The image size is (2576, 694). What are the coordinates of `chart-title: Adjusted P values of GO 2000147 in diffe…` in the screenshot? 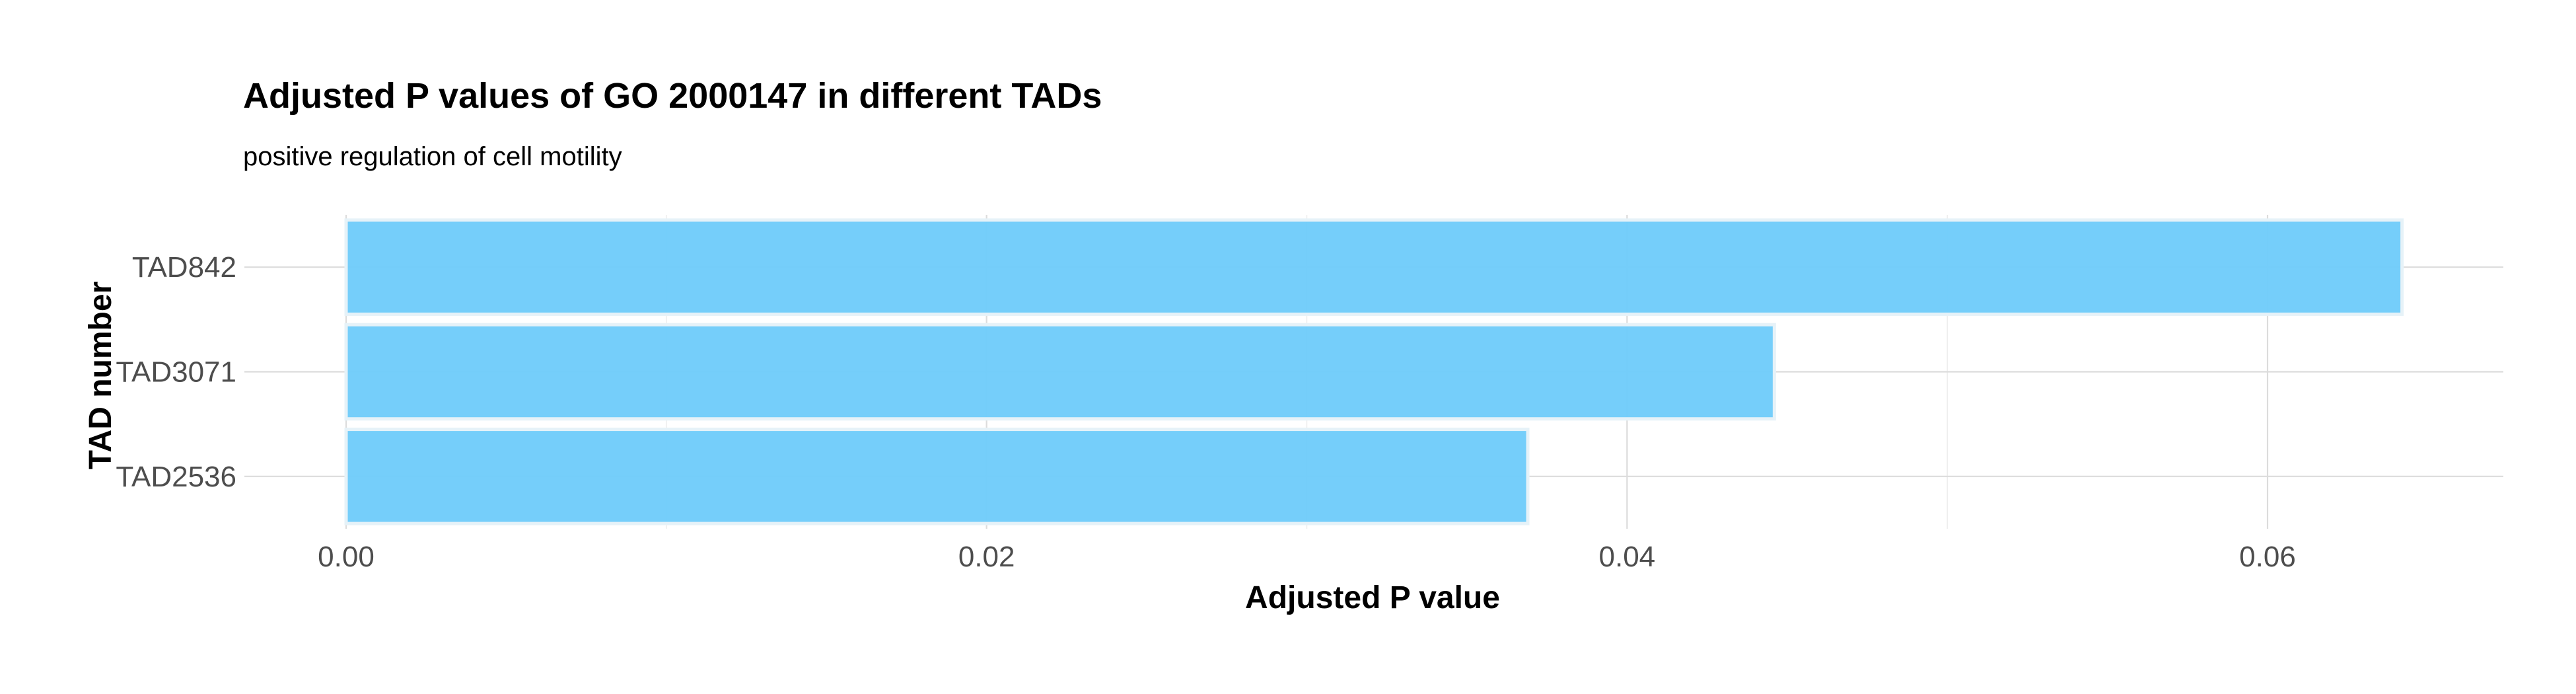 It's located at (673, 96).